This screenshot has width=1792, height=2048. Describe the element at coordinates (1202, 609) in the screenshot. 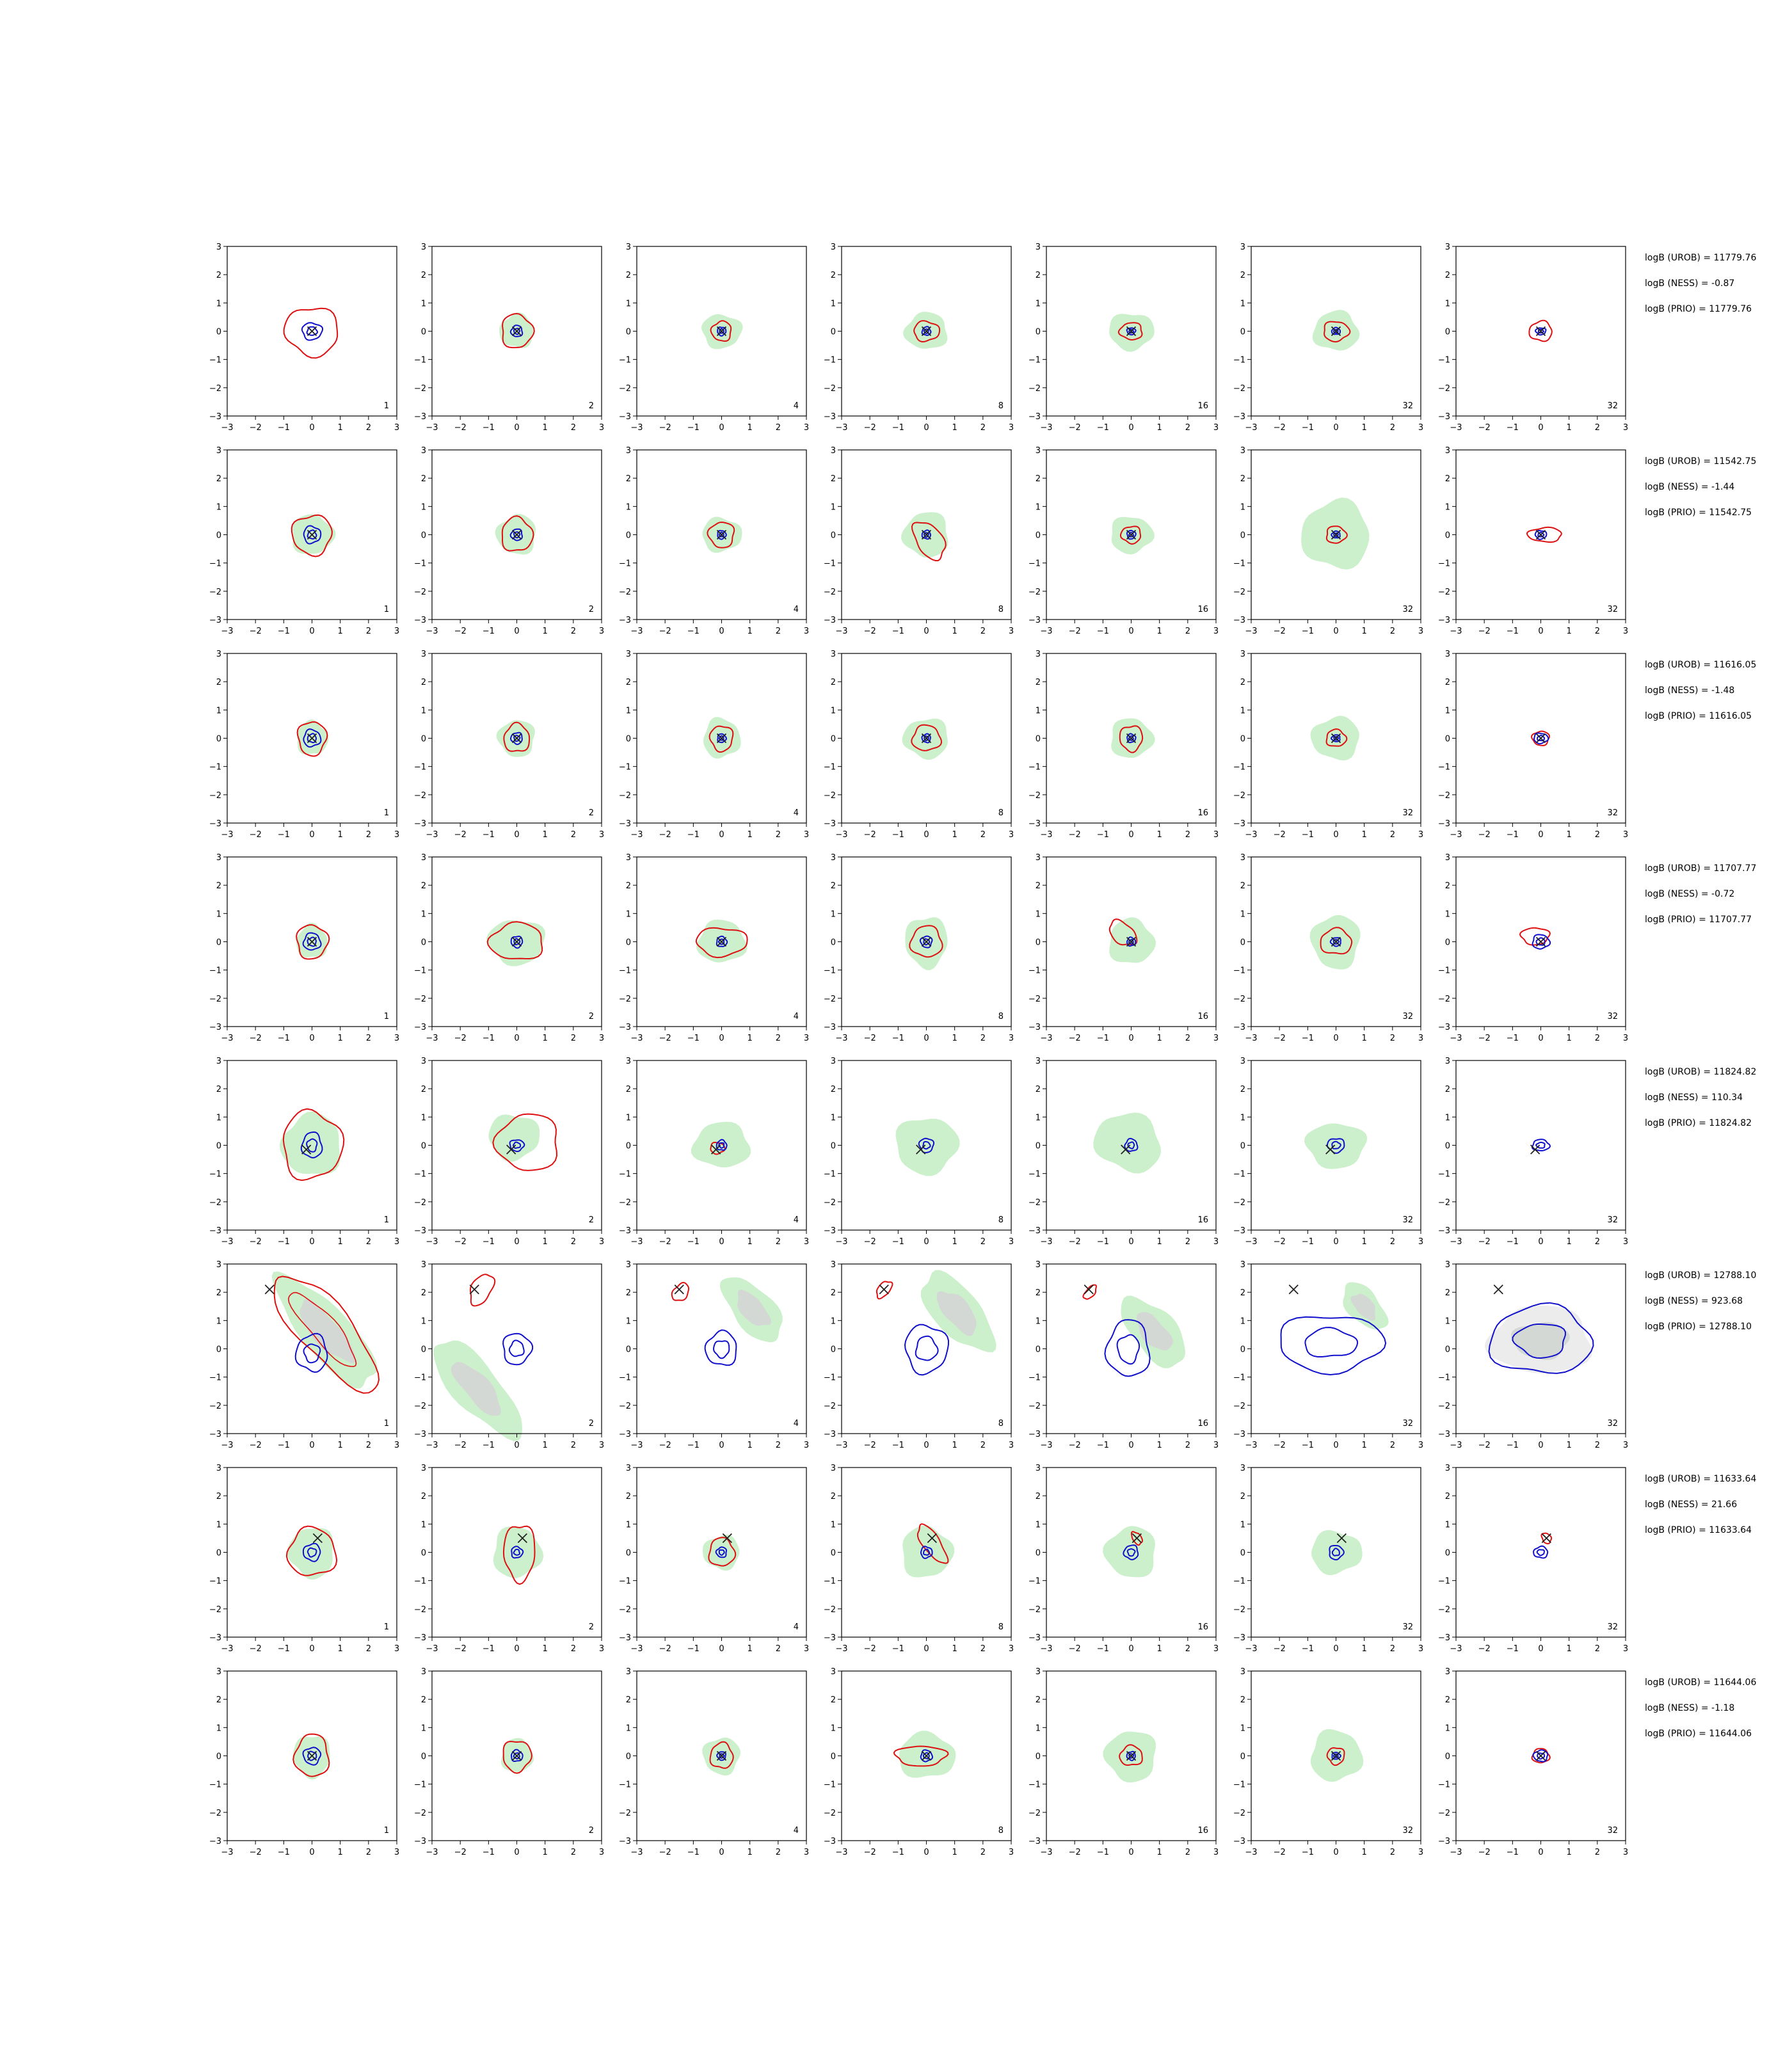

I see `panel-label: 16` at that location.